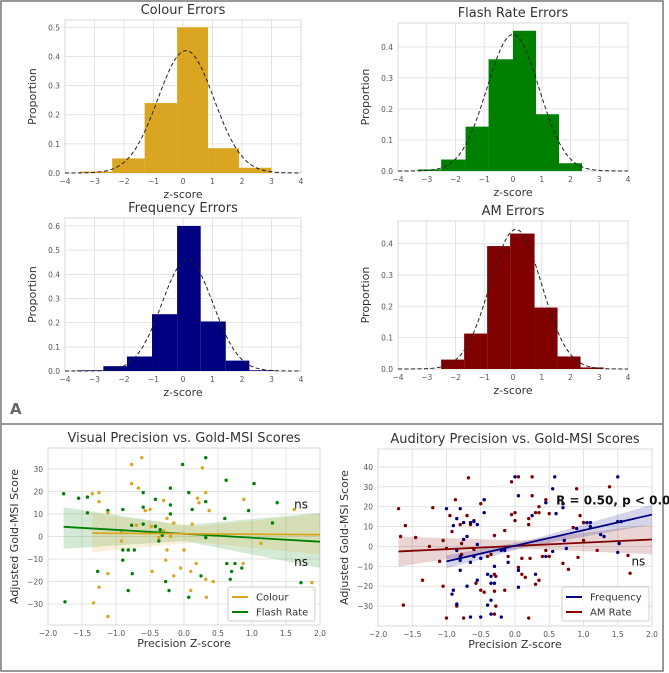 This screenshot has height=673, width=669. What do you see at coordinates (455, 179) in the screenshot?
I see `x-tick-label: −2` at bounding box center [455, 179].